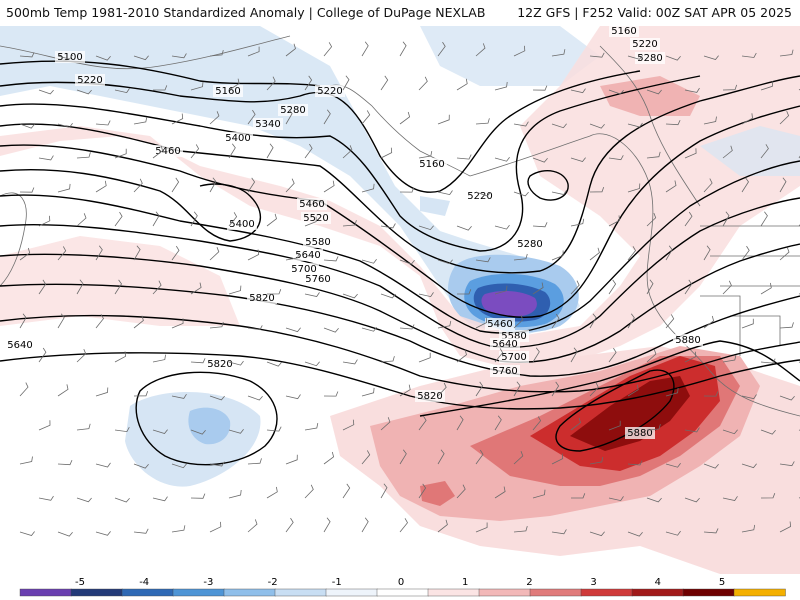 This screenshot has height=600, width=800. I want to click on contour-line, so click(615, 410).